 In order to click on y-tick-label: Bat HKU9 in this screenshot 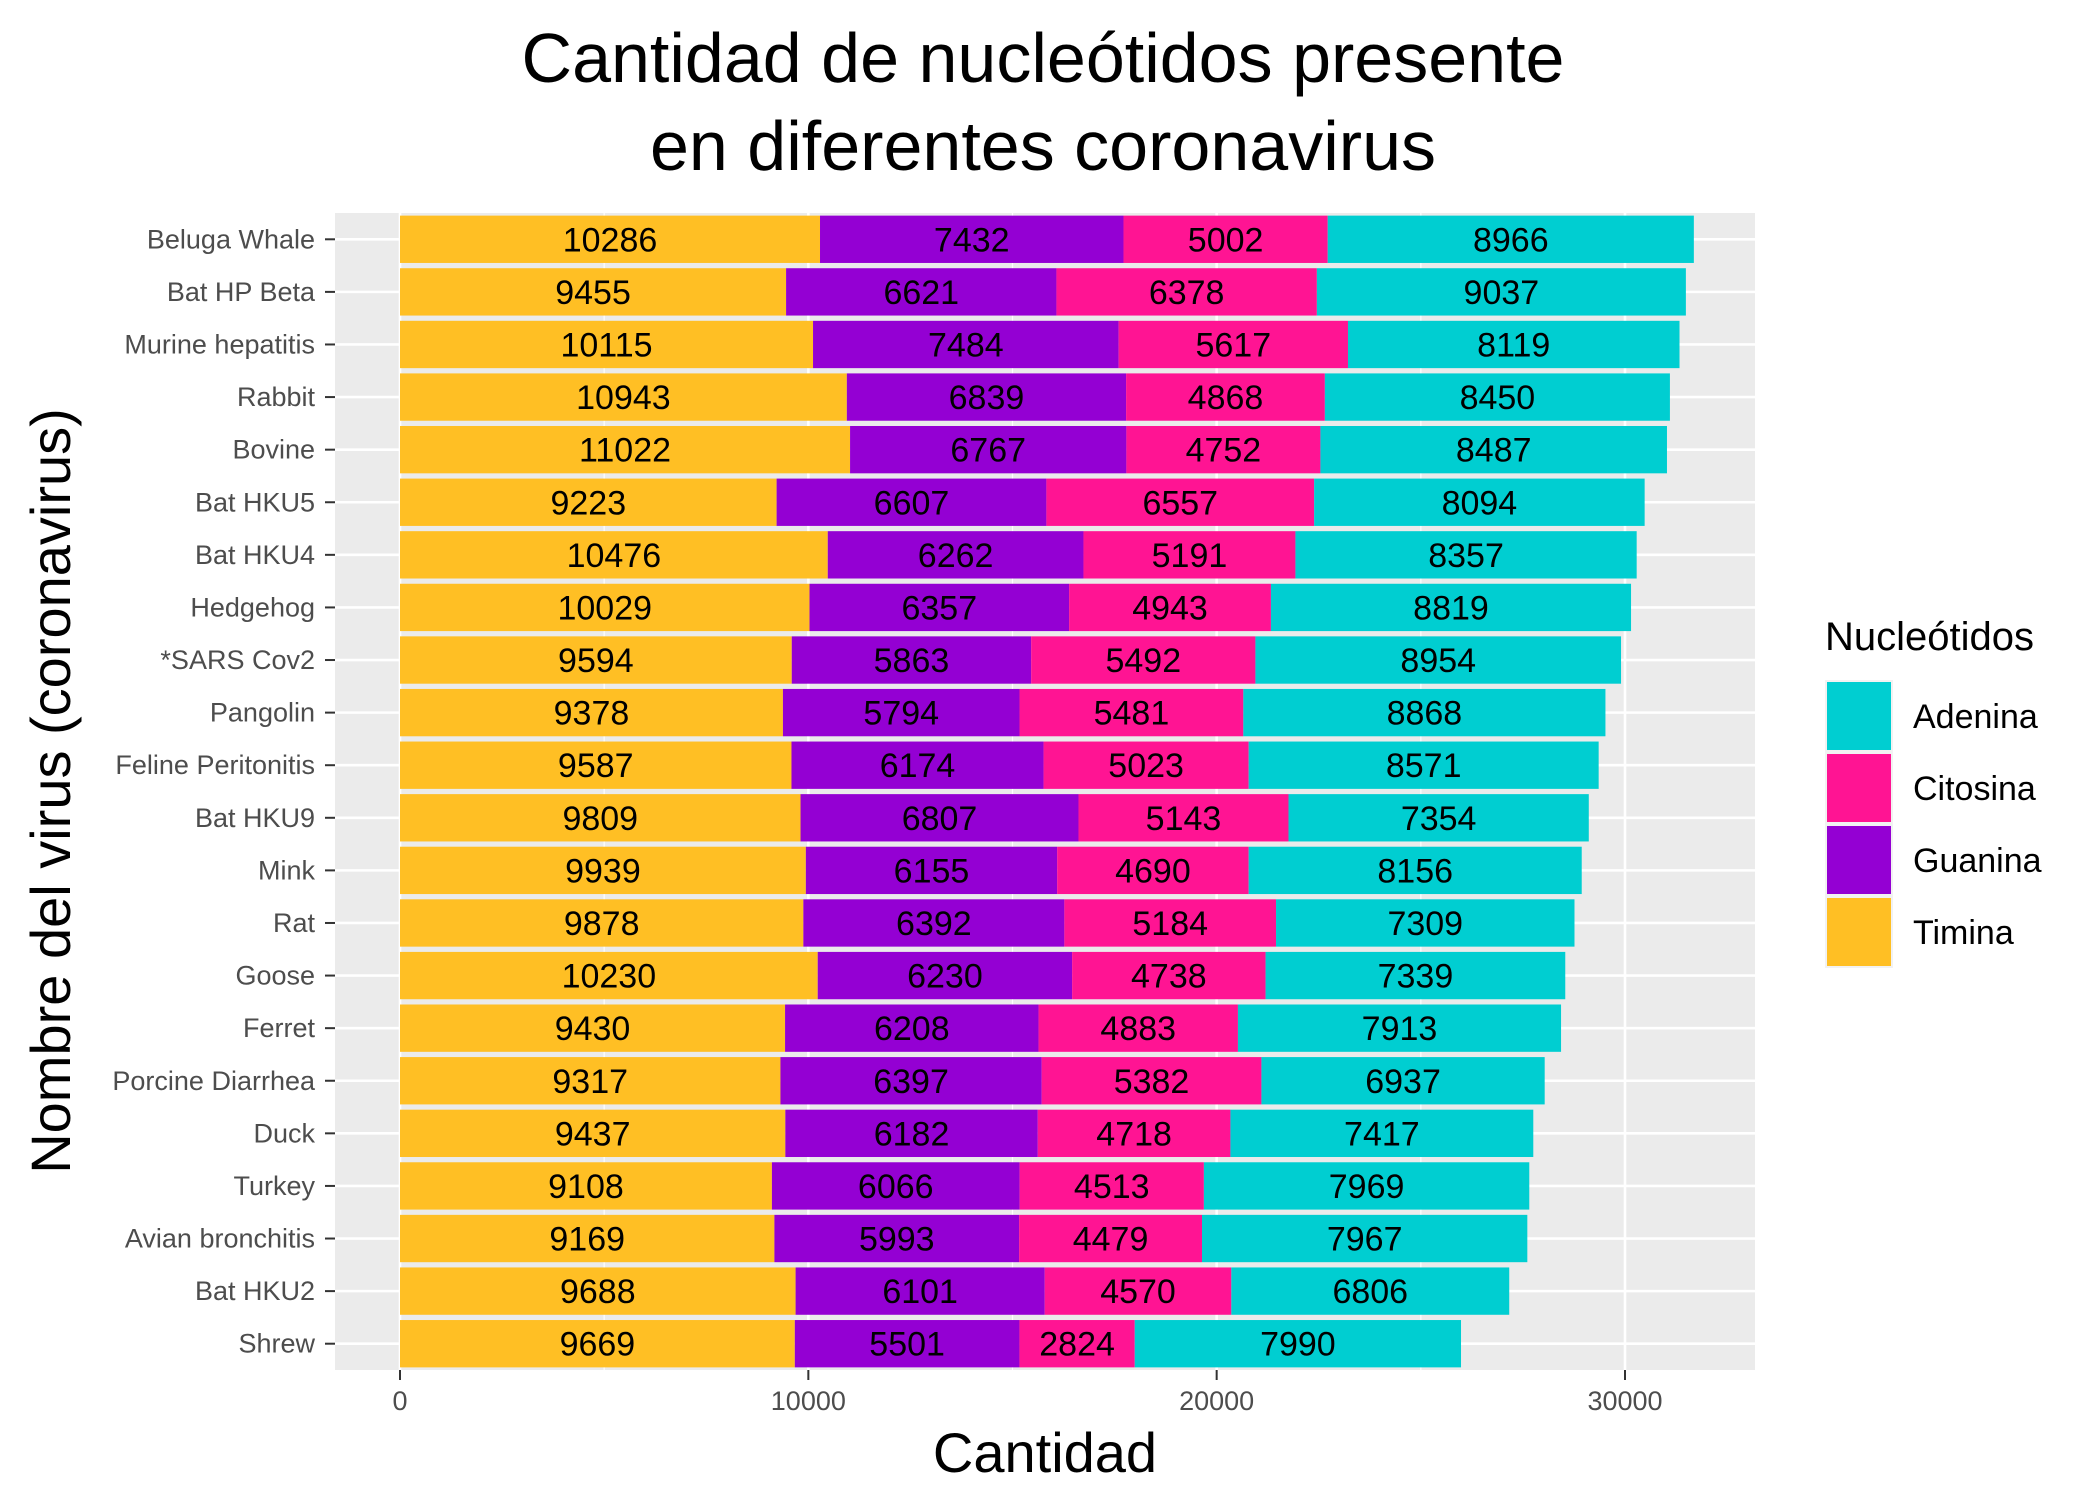, I will do `click(255, 818)`.